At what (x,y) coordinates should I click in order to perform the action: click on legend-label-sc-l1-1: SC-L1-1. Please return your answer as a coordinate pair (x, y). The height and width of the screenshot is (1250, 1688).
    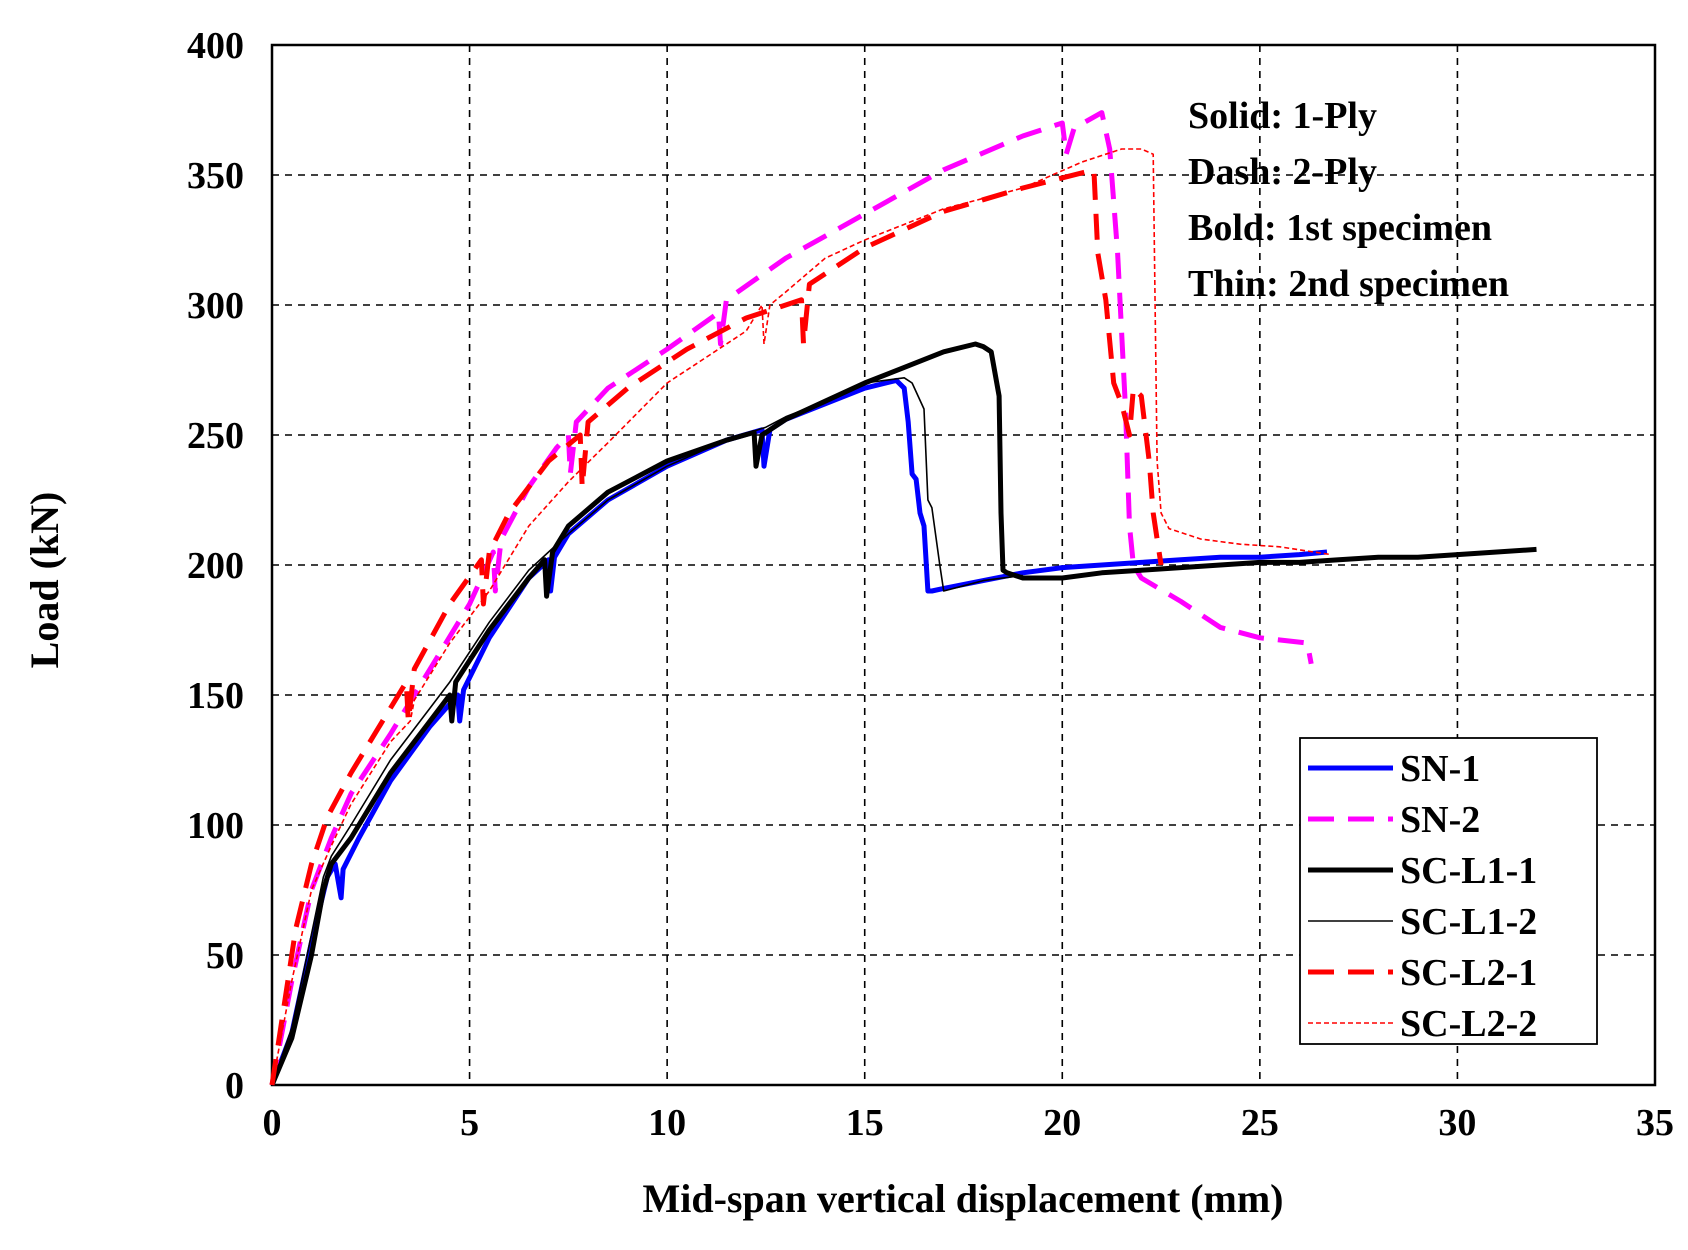
    Looking at the image, I should click on (1468, 871).